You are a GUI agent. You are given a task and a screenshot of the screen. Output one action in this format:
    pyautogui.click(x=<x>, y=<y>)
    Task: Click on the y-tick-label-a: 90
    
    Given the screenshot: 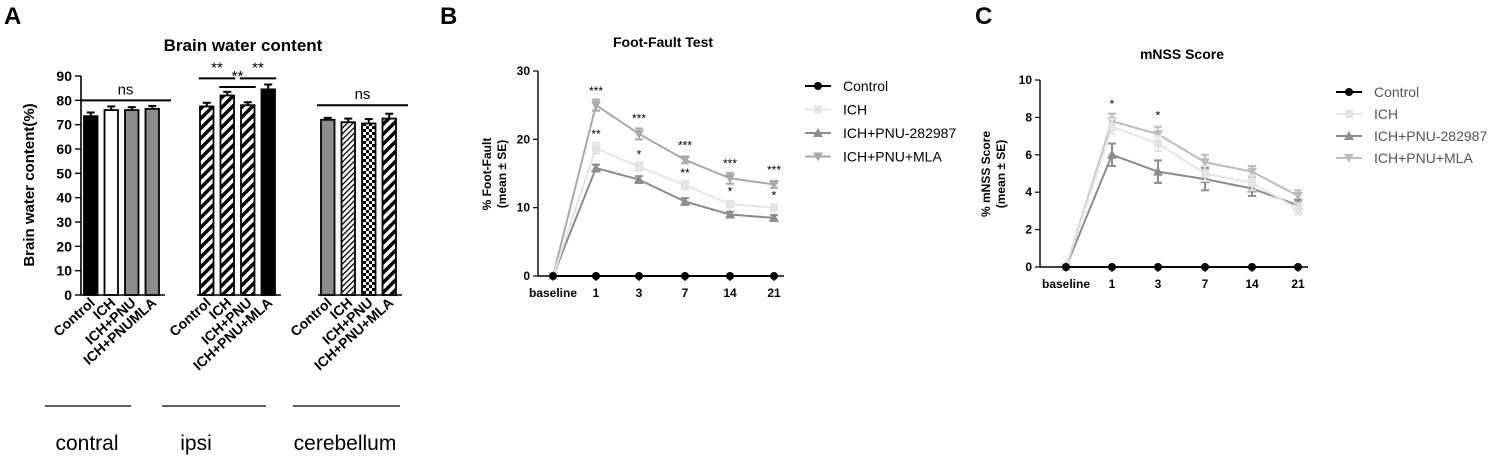 What is the action you would take?
    pyautogui.click(x=64, y=76)
    